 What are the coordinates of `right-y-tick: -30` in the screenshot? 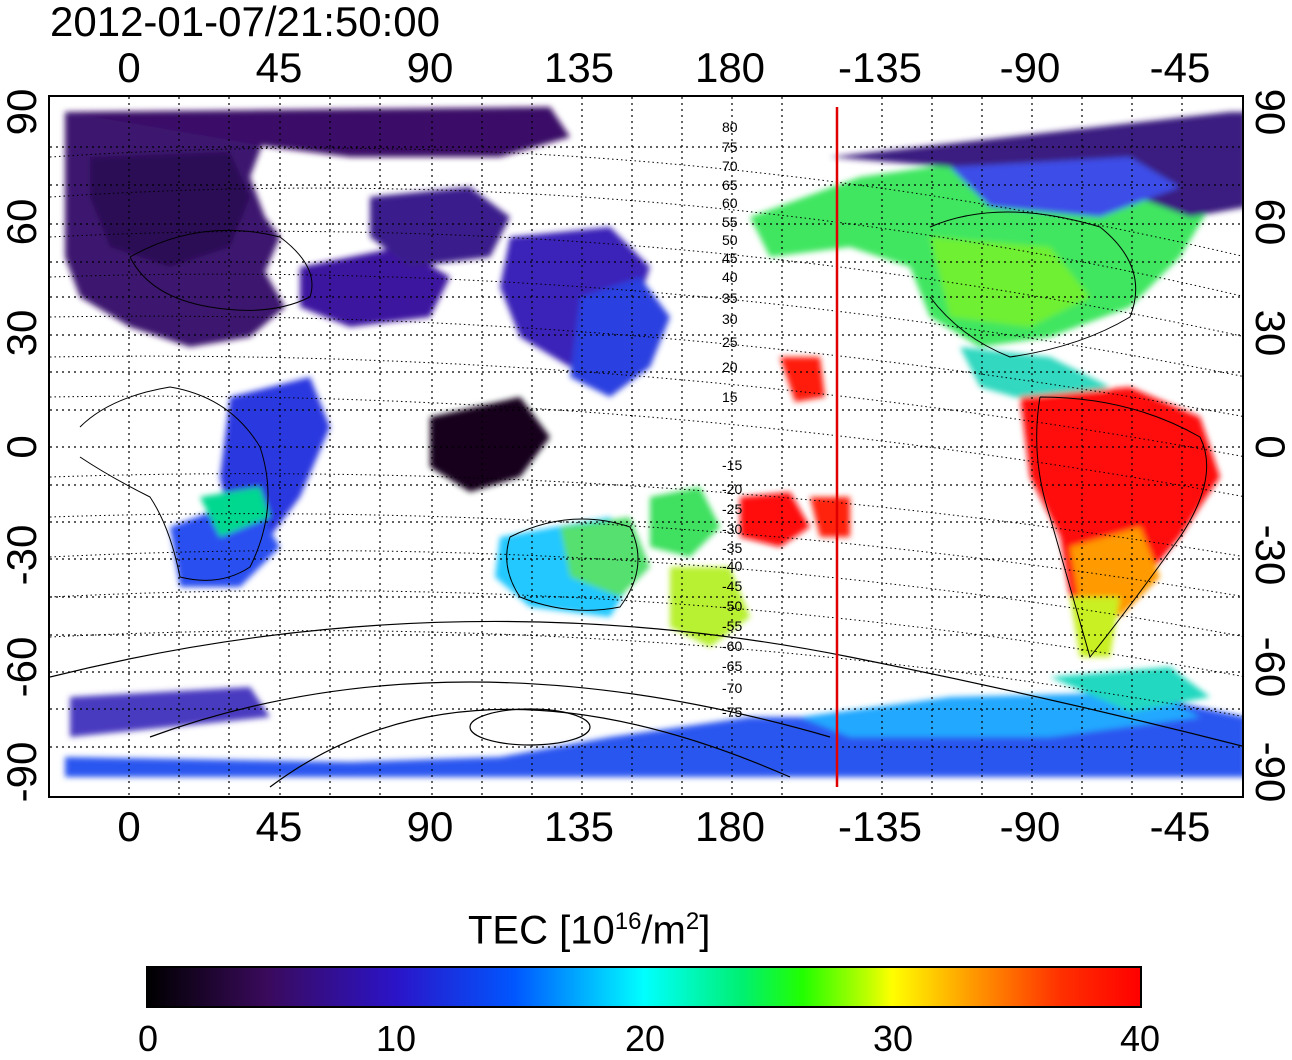 It's located at (1269, 555).